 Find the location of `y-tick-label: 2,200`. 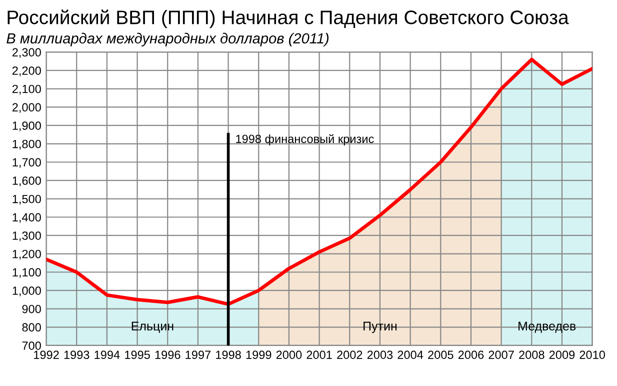

y-tick-label: 2,200 is located at coordinates (26, 71).